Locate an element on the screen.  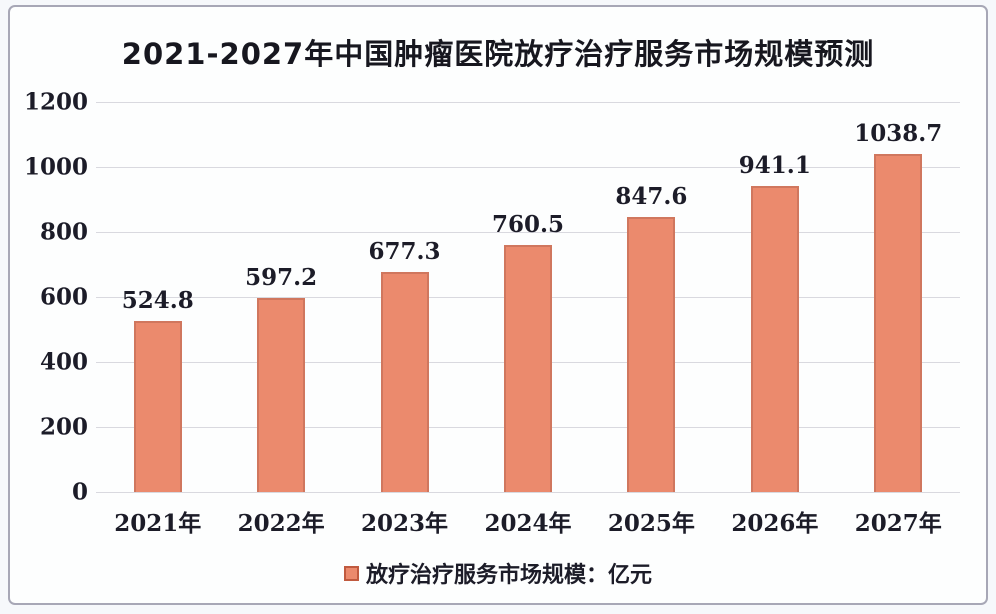
y-tick-label: 1200 is located at coordinates (55, 102).